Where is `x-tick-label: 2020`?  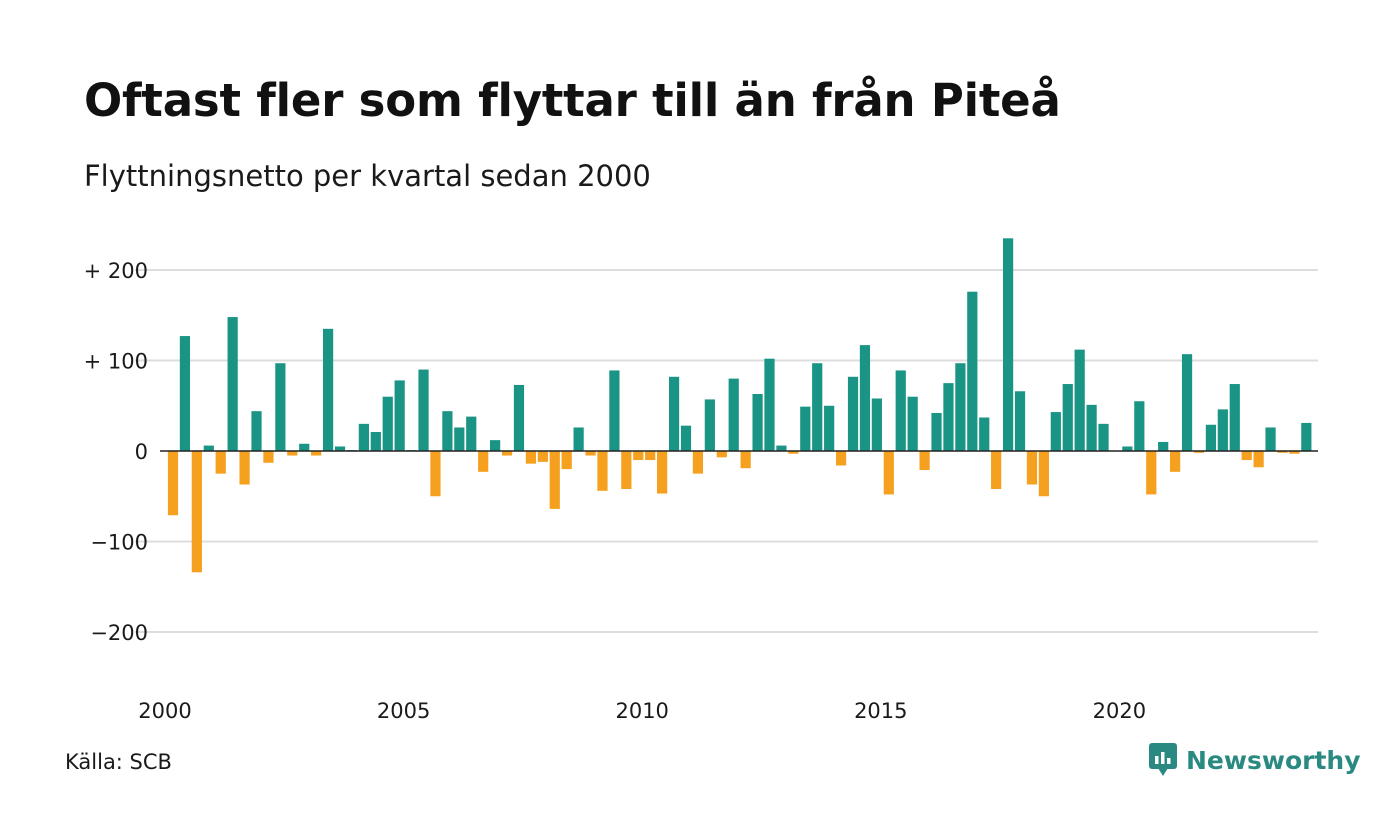 x-tick-label: 2020 is located at coordinates (1119, 711).